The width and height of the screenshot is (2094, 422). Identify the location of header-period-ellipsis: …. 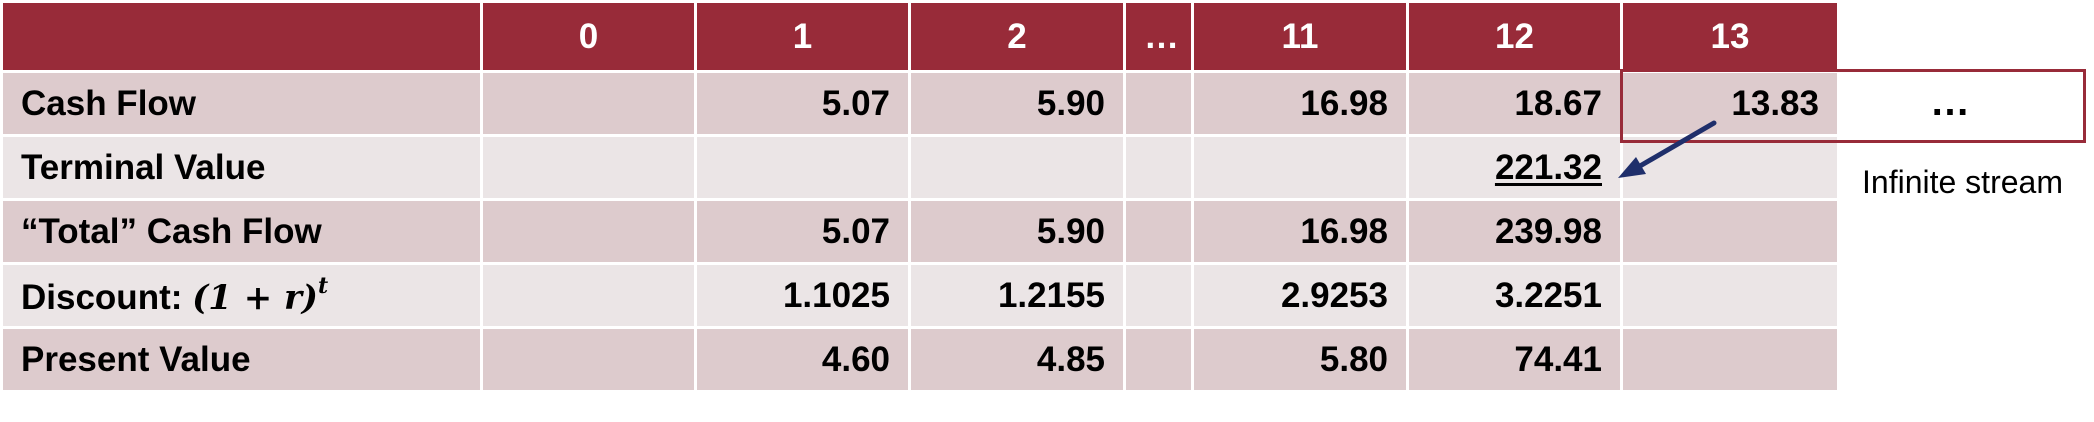
(1158, 36).